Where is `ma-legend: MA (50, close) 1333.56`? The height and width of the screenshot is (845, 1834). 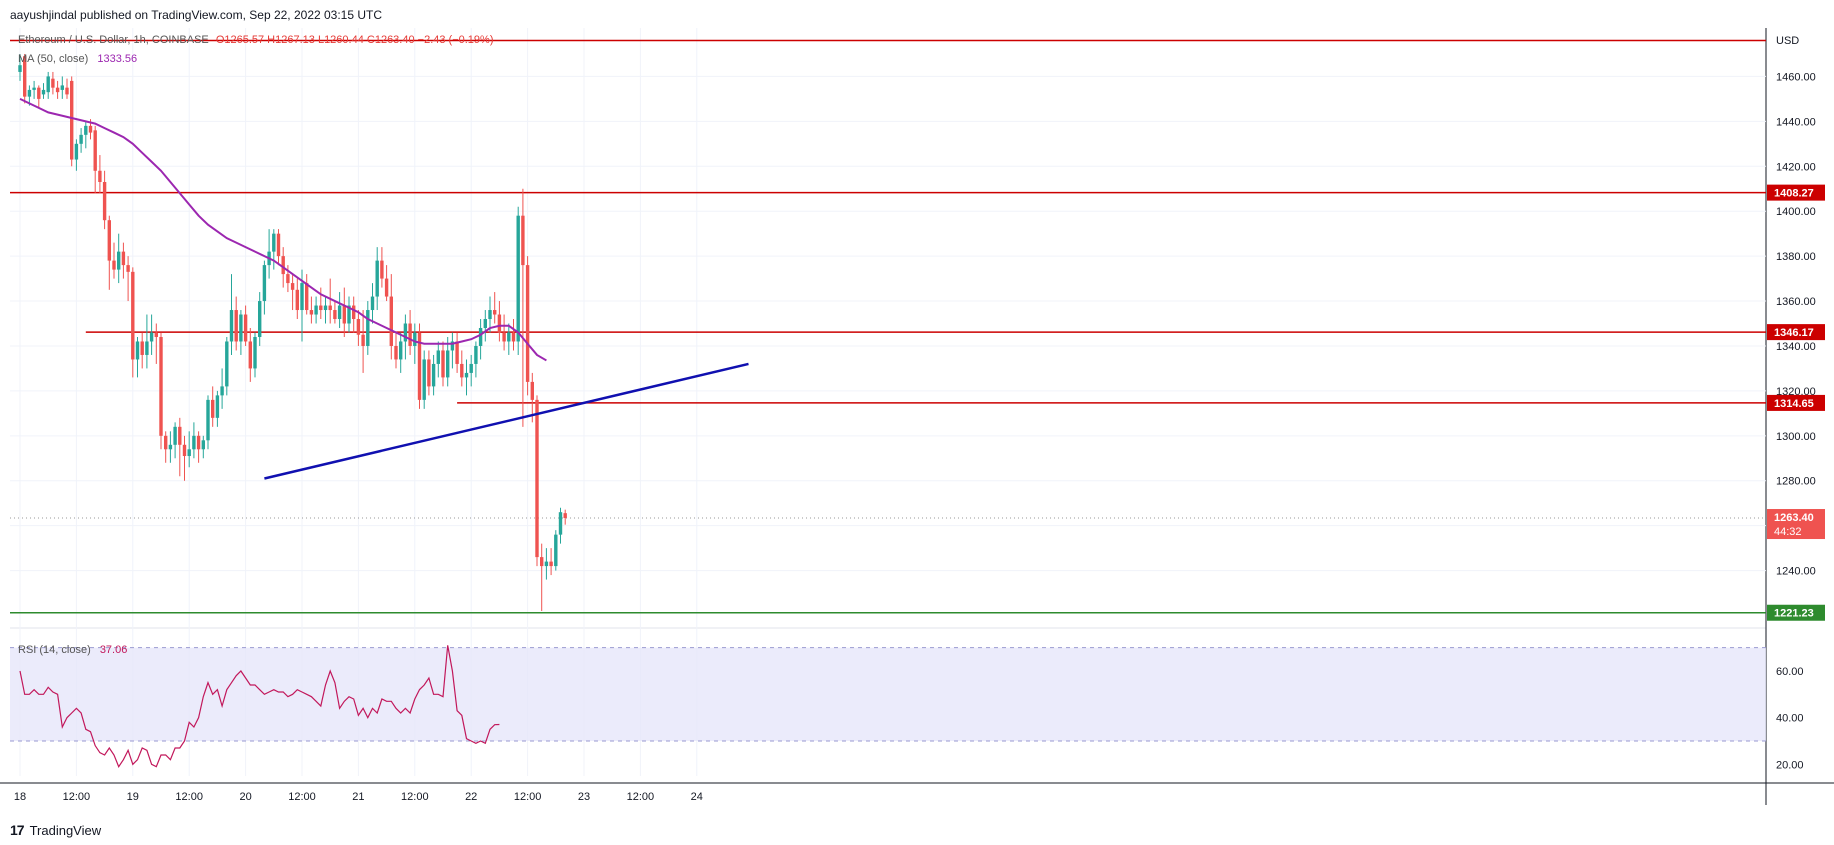 ma-legend: MA (50, close) 1333.56 is located at coordinates (77, 59).